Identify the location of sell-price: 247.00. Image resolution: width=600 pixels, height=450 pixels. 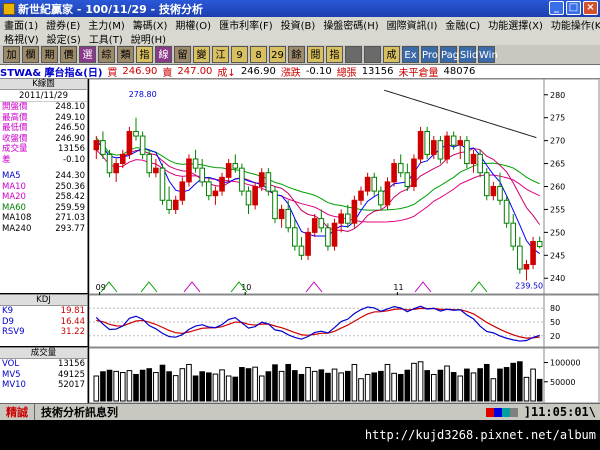
(195, 71).